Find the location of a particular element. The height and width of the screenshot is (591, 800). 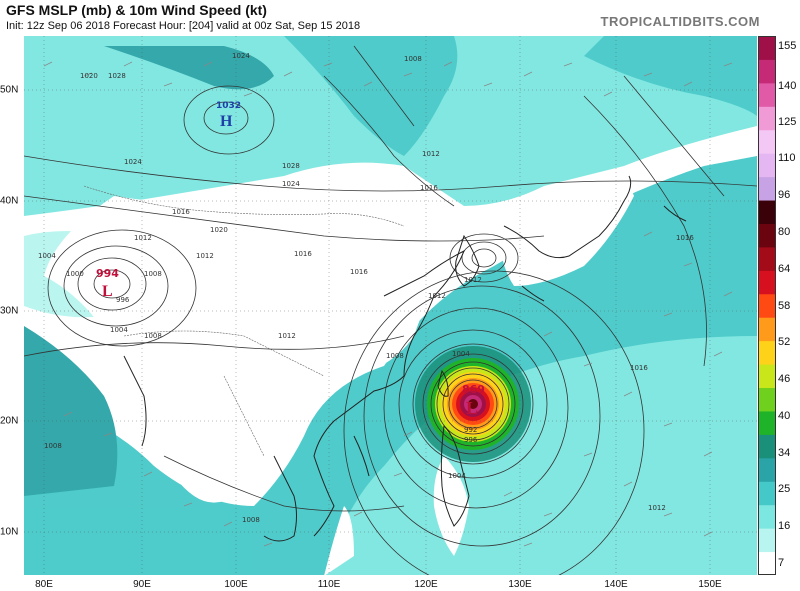

high-value: 1032 is located at coordinates (228, 106).